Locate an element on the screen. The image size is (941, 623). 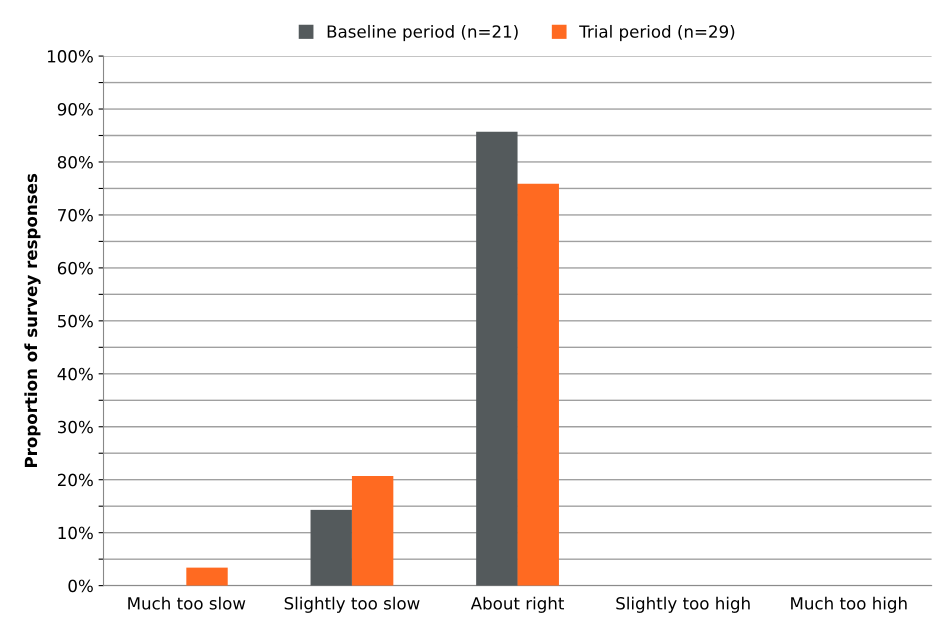
y-tick-label: 90% is located at coordinates (75, 109).